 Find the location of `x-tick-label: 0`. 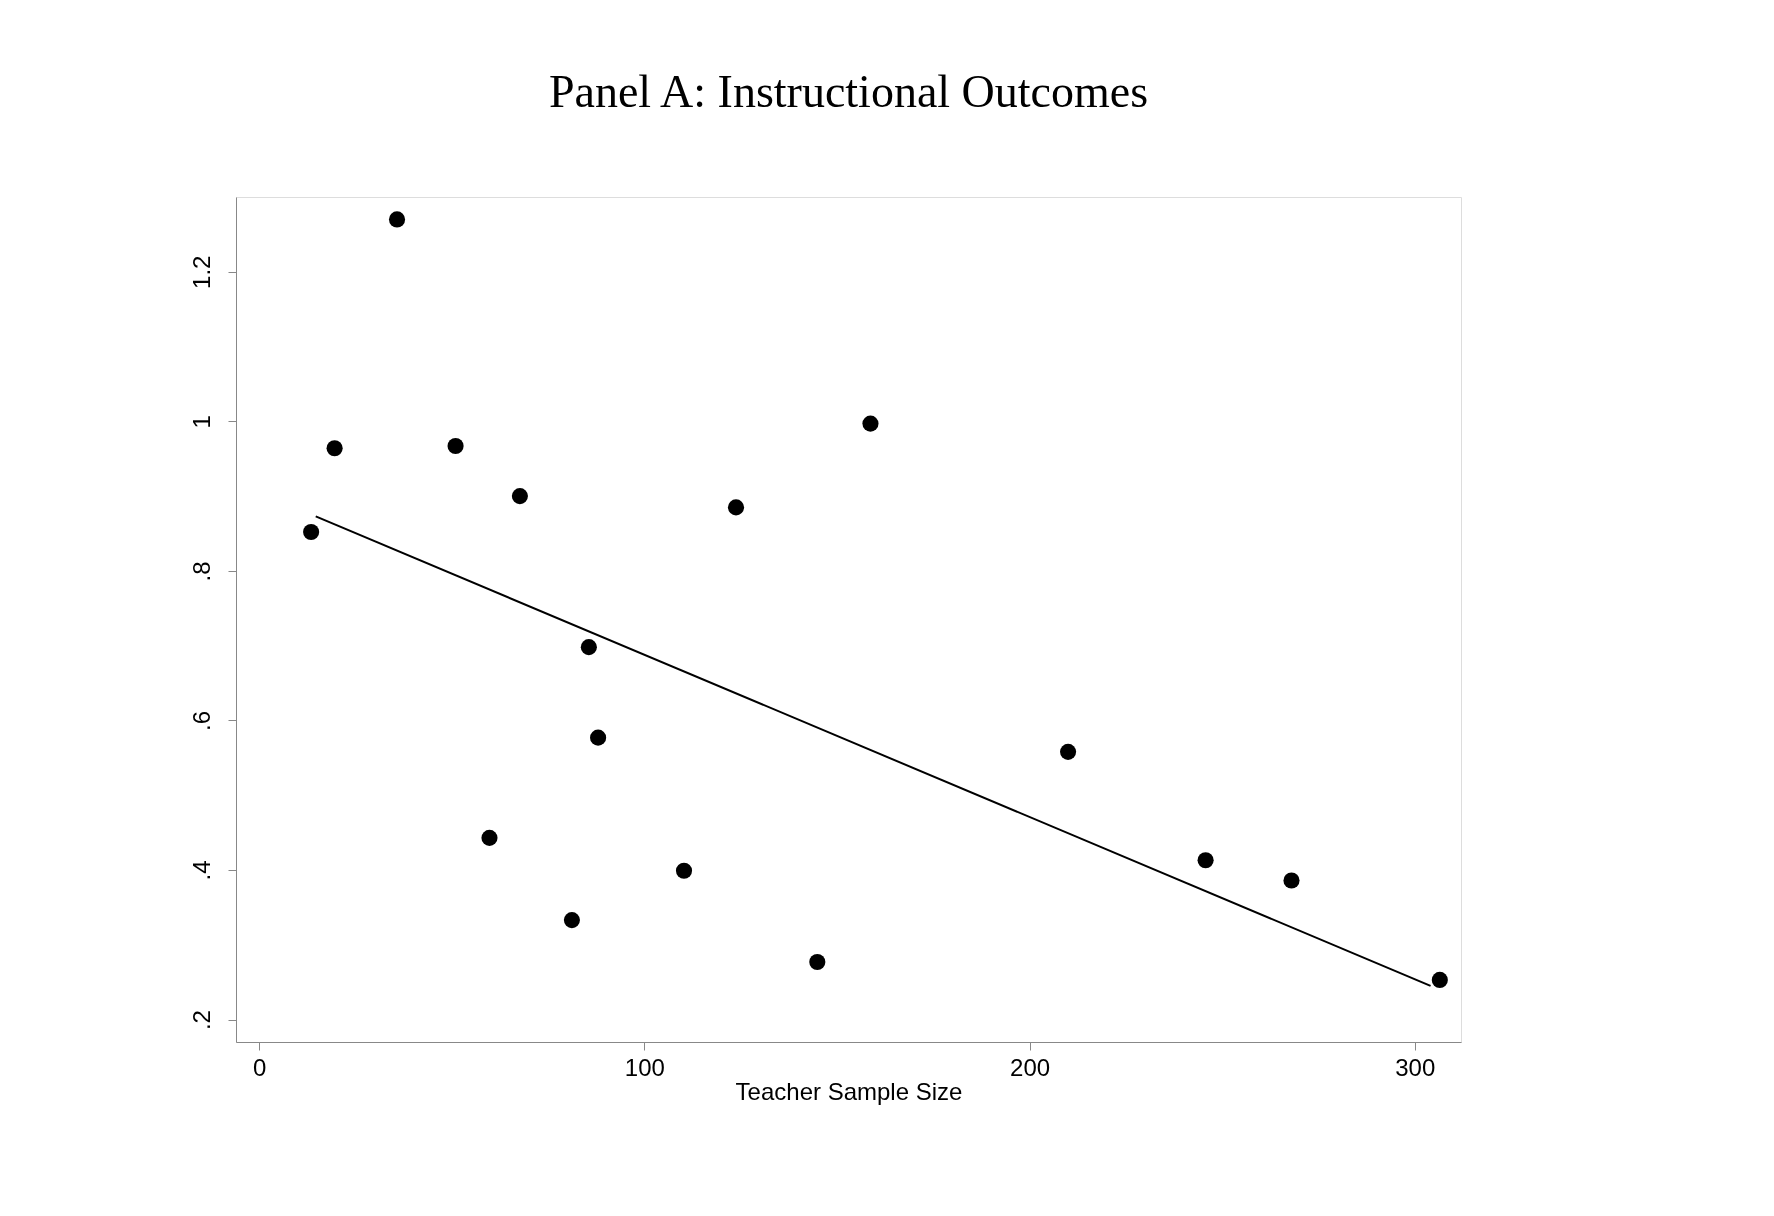

x-tick-label: 0 is located at coordinates (259, 1067).